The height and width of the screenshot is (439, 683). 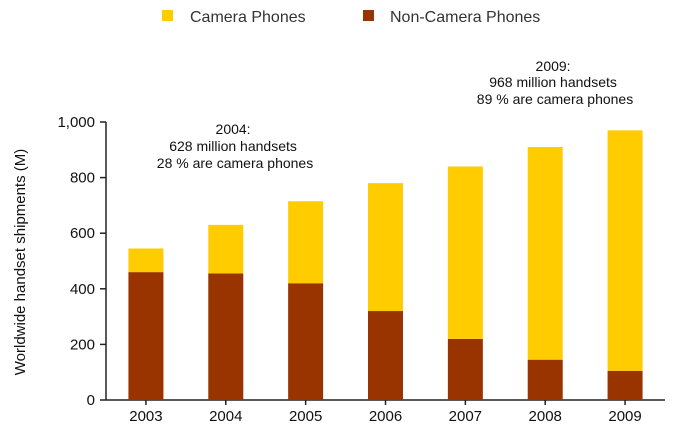 I want to click on bar-non-camera-phones-2007, so click(x=465, y=369).